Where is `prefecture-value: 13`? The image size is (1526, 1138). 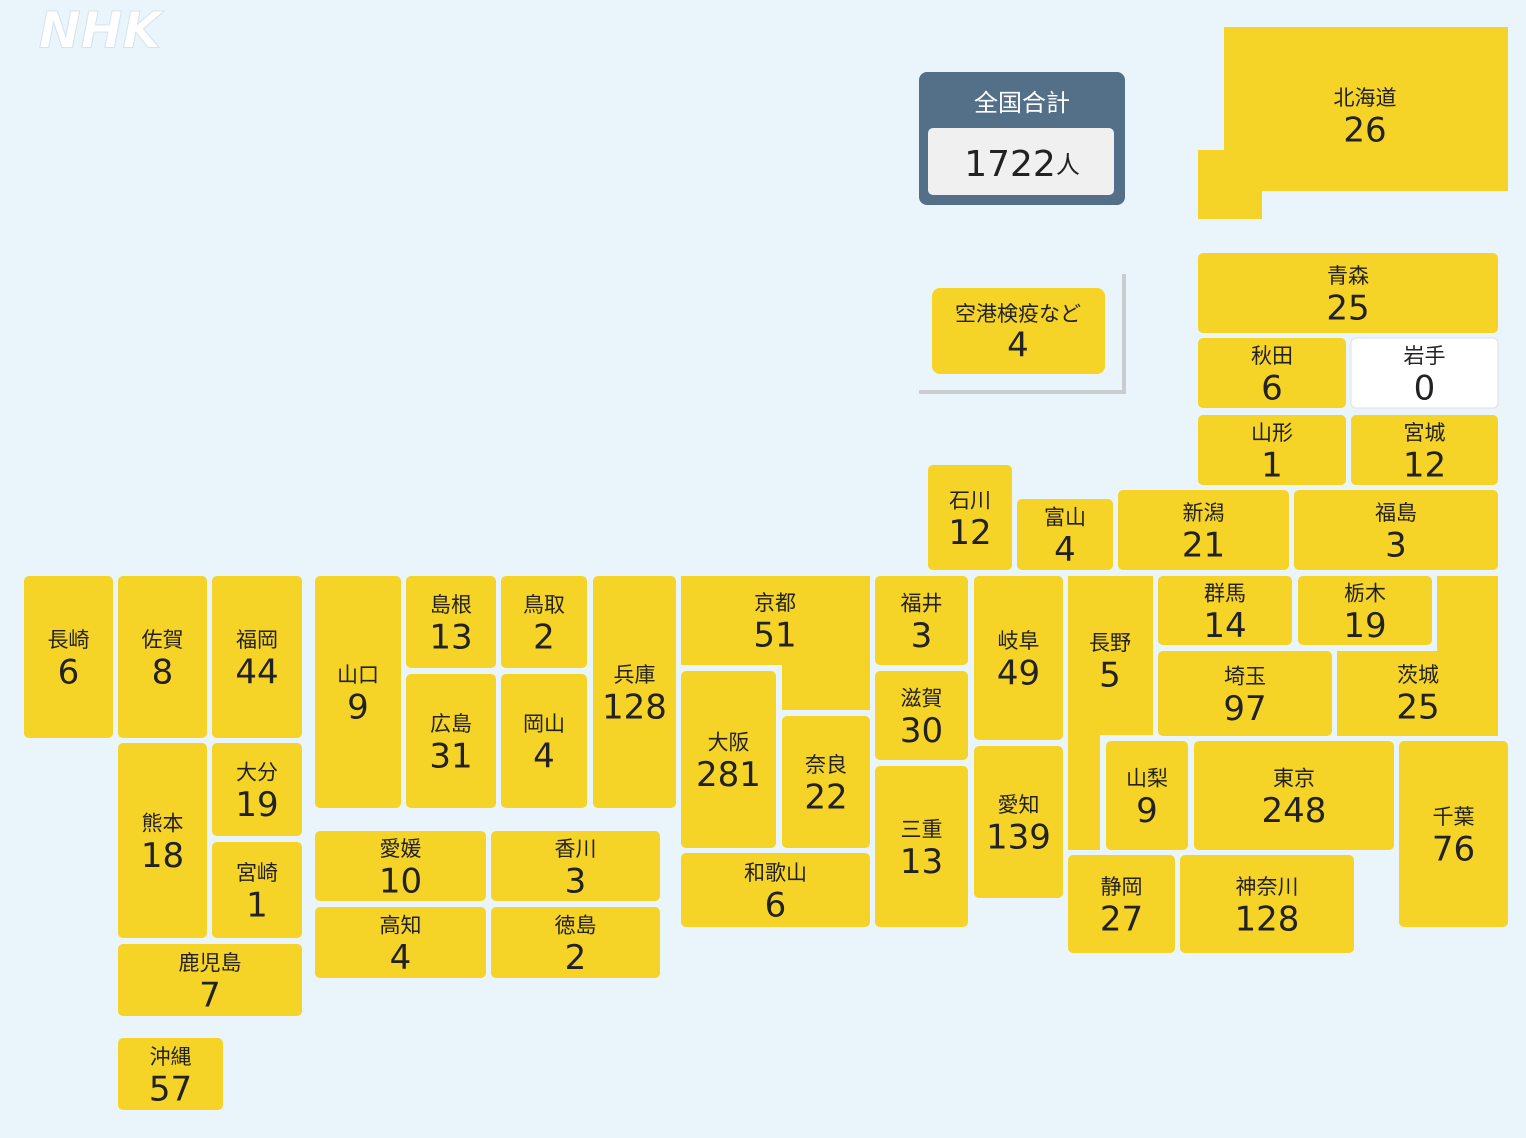 prefecture-value: 13 is located at coordinates (921, 862).